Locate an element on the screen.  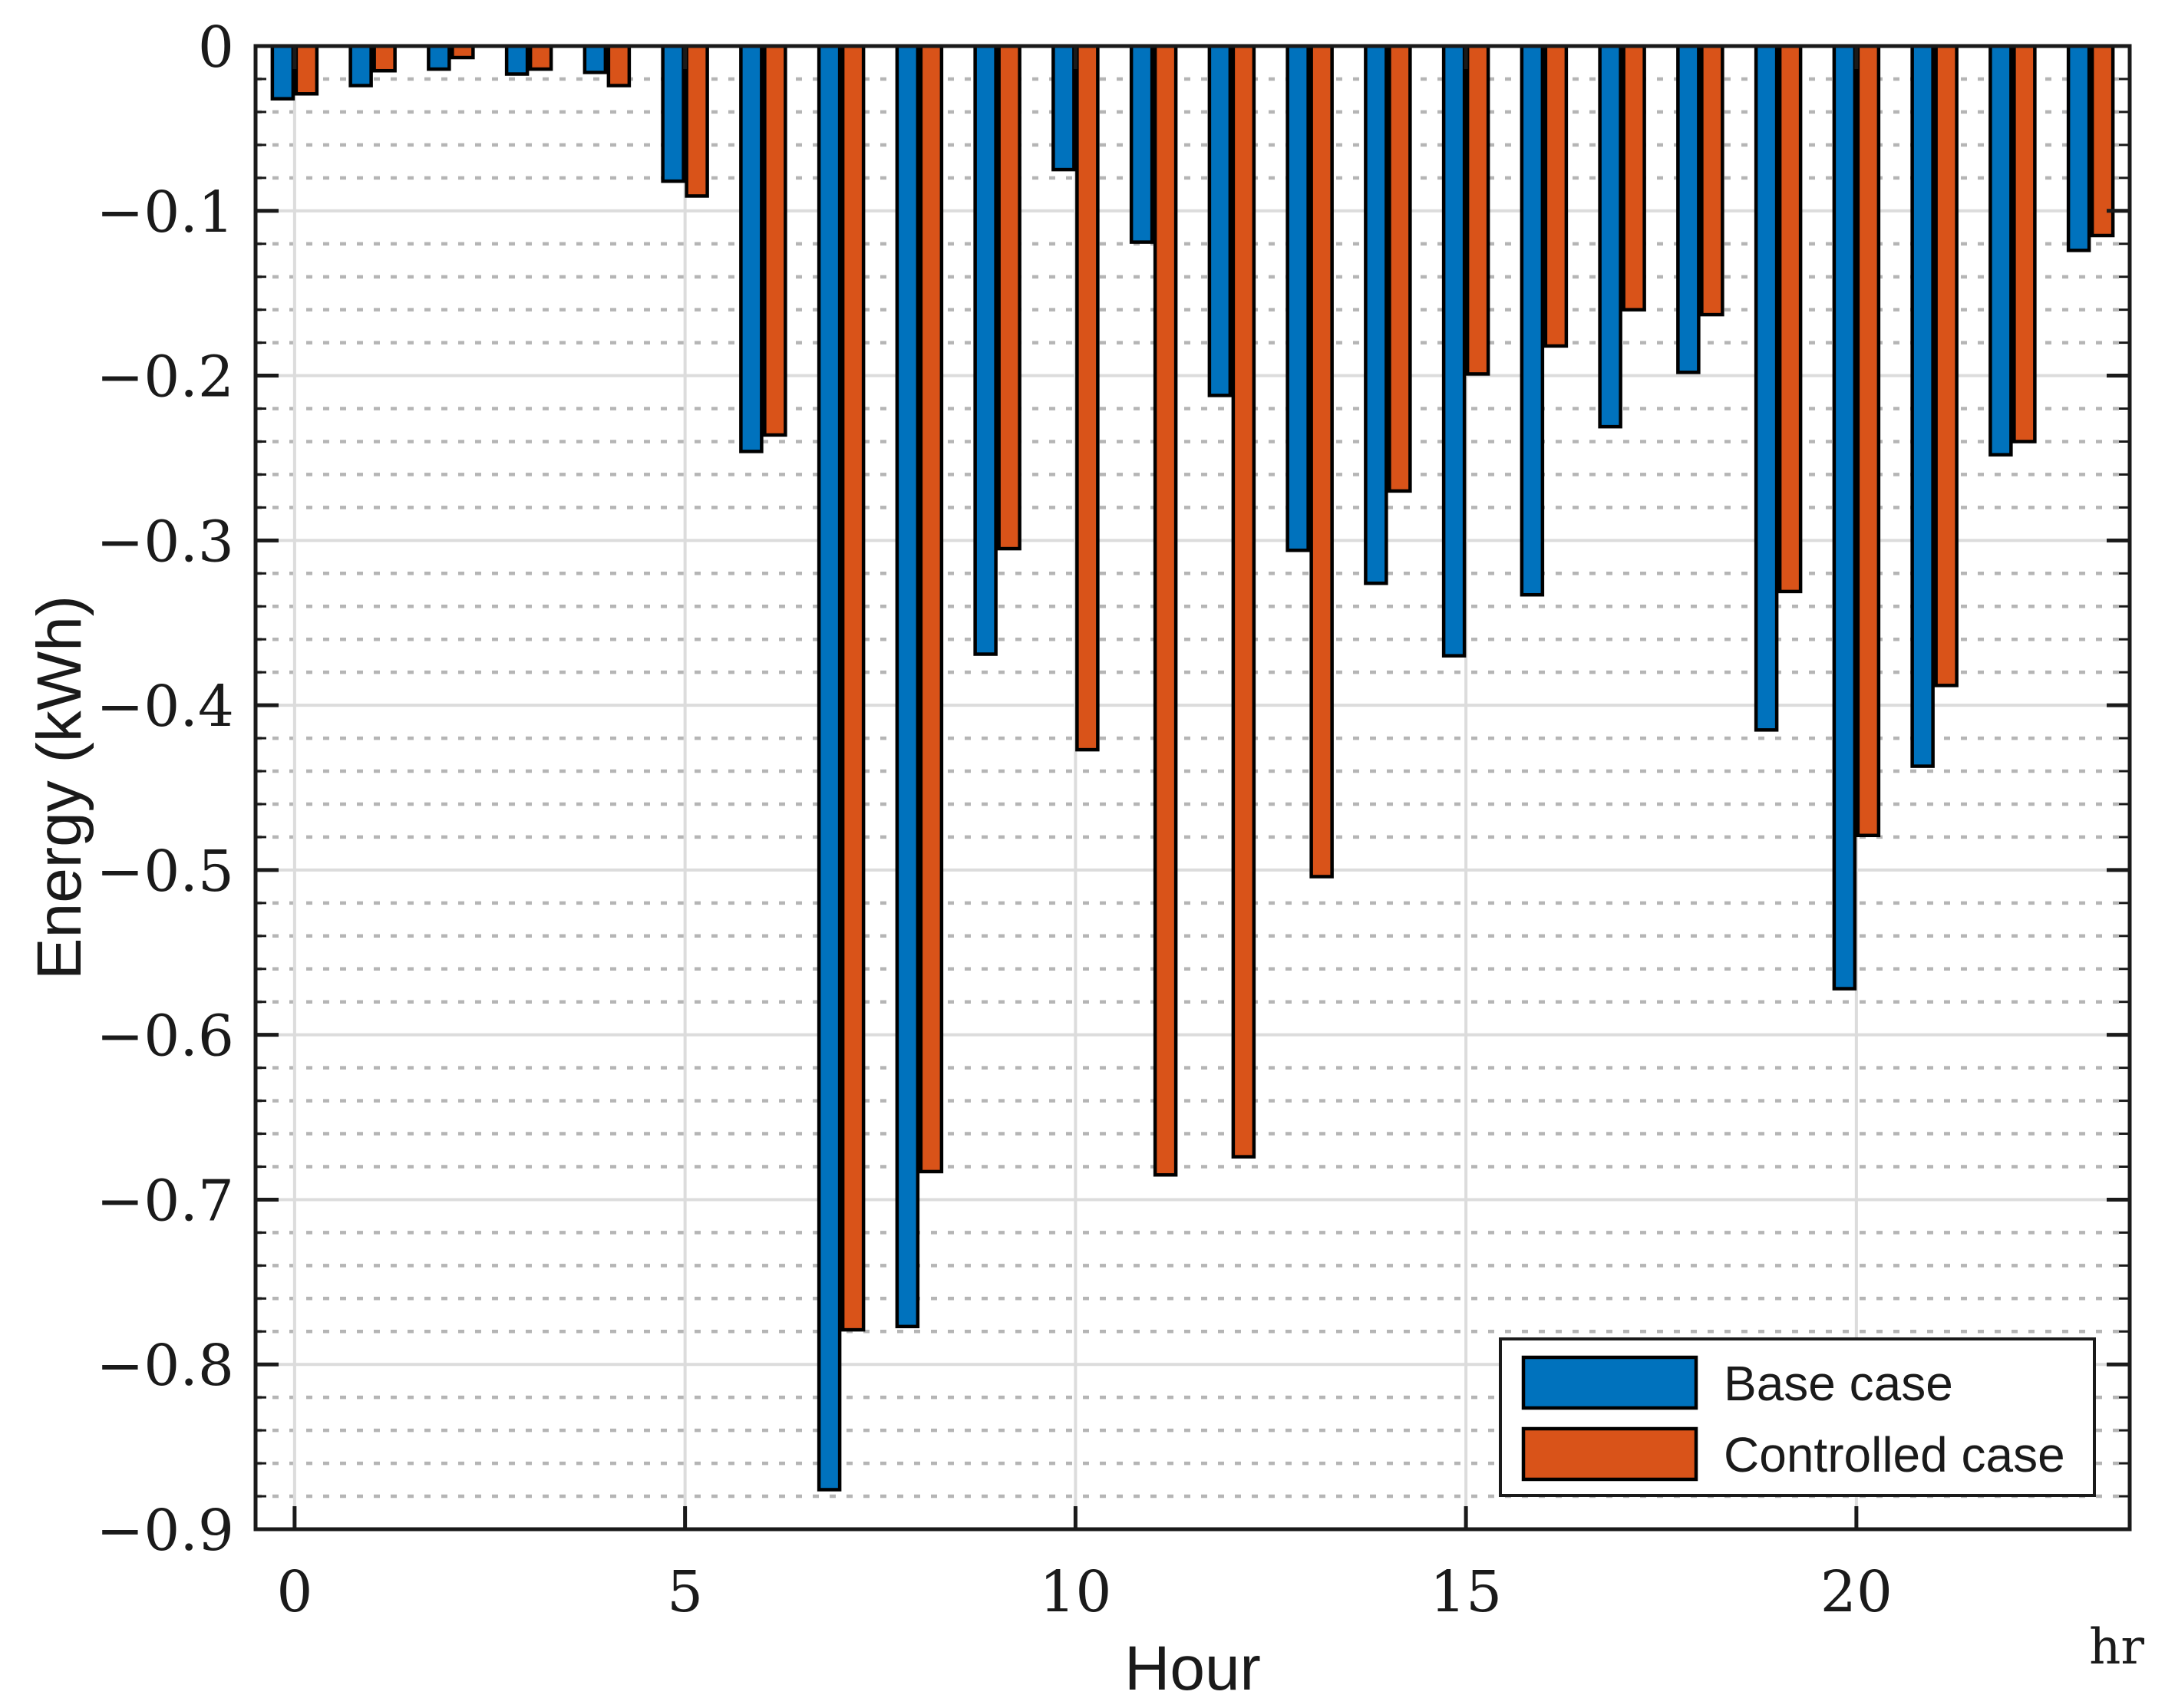
y-tick-label: −0.4 is located at coordinates (165, 707).